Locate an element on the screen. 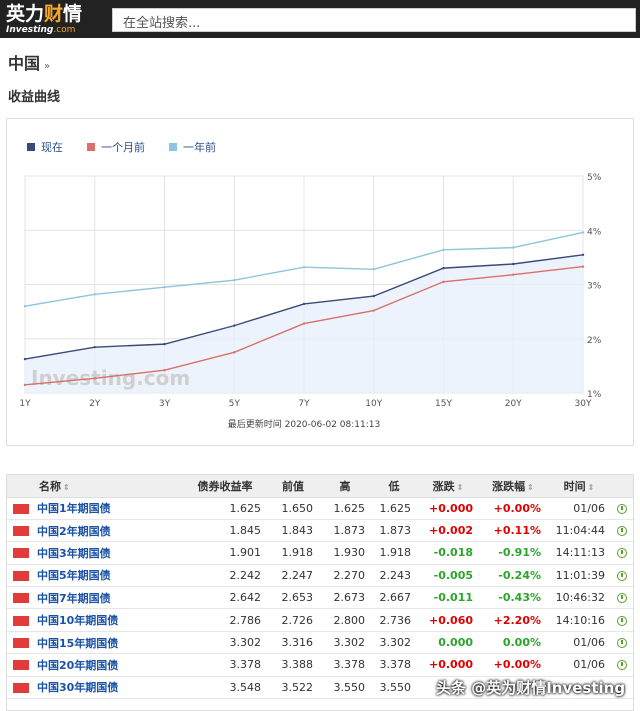 This screenshot has height=711, width=640. table-row: 中国30年期国债 3.548 3.522 3.550 3.550 is located at coordinates (320, 687).